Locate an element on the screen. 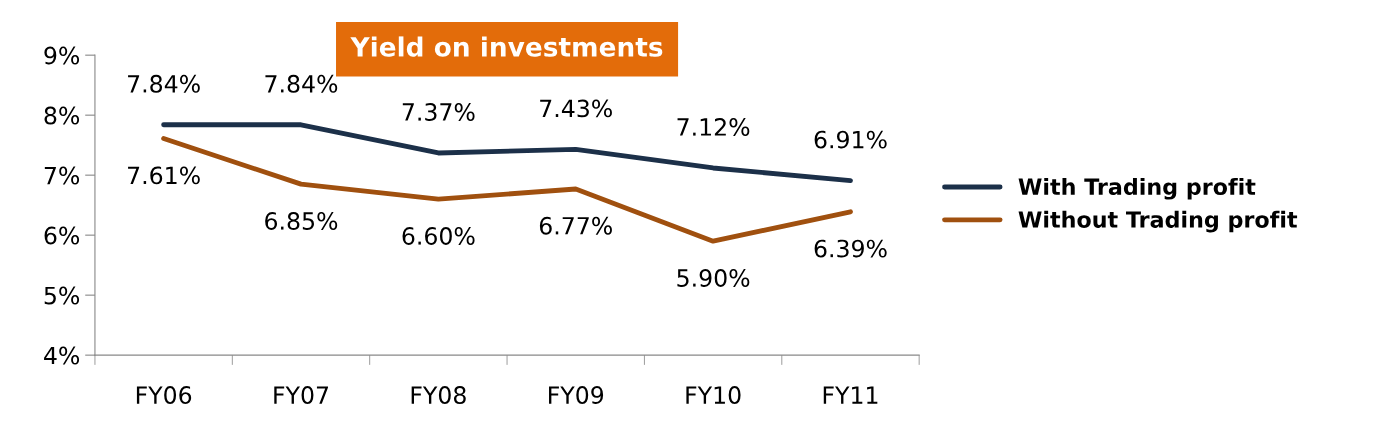  legend-label: With Trading profit is located at coordinates (1137, 188).